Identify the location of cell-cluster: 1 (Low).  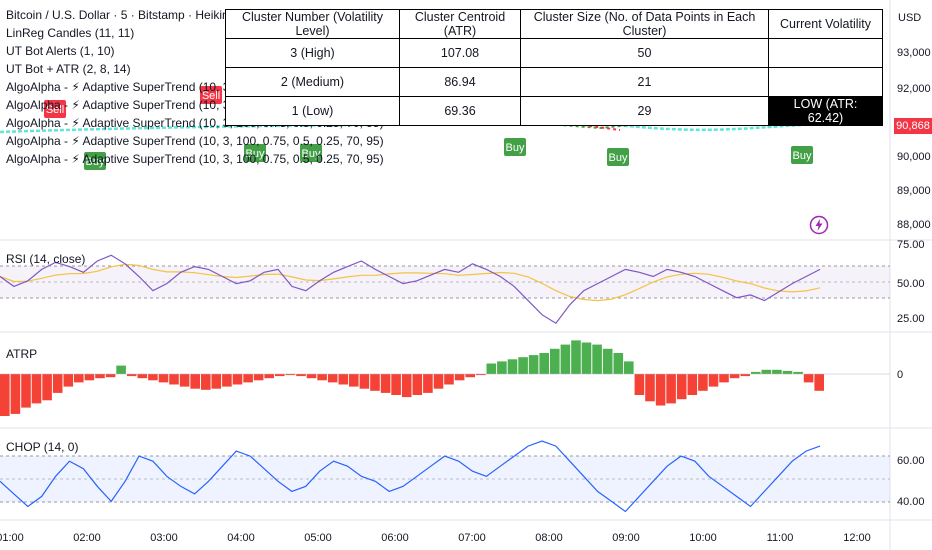
(312, 111).